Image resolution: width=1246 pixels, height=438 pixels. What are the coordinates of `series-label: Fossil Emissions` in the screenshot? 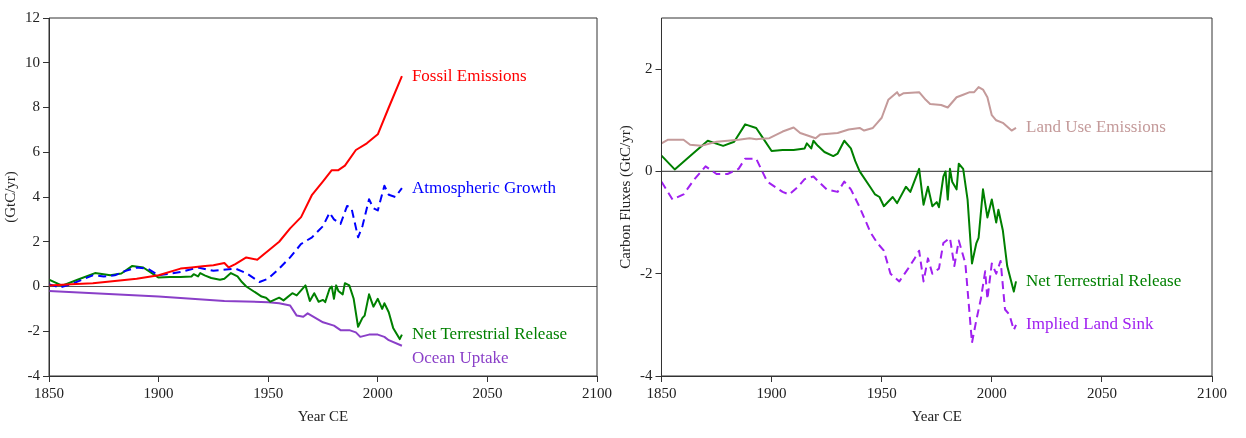 It's located at (469, 75).